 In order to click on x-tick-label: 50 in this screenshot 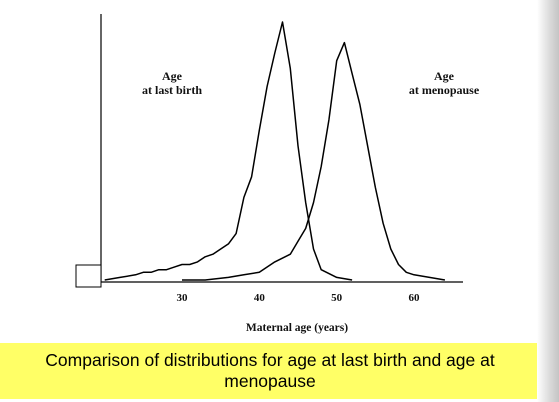, I will do `click(337, 298)`.